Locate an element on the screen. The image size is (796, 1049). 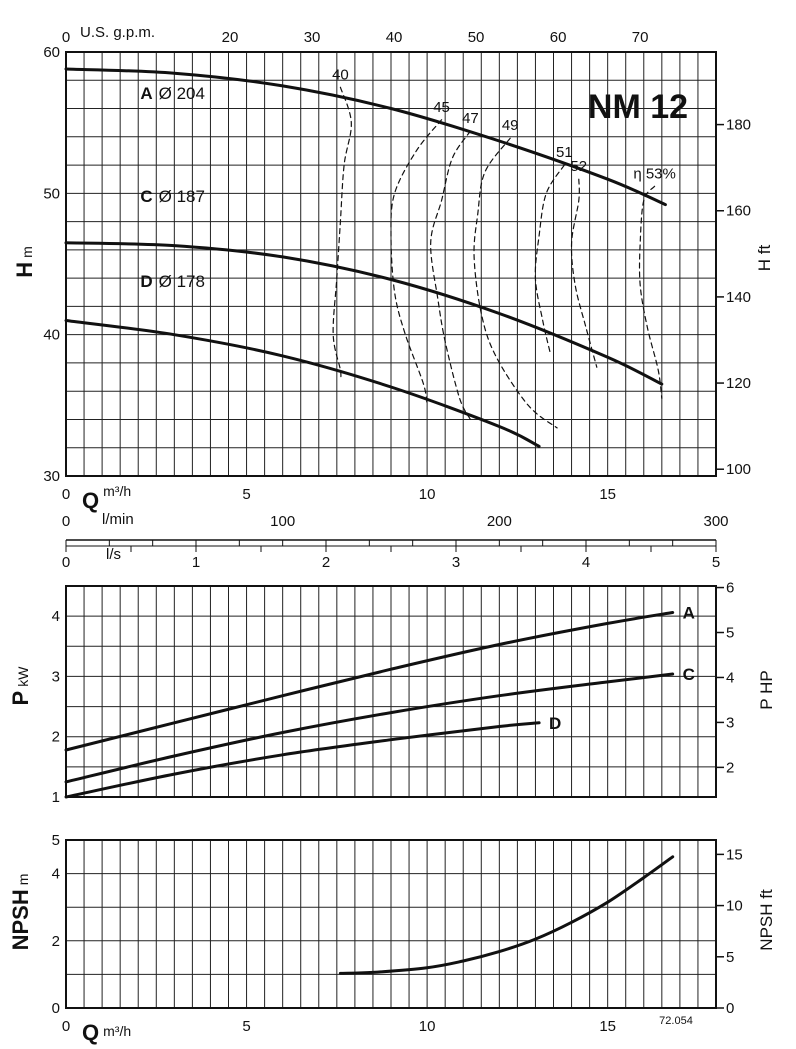
head-curve-diameter: Ø 204 is located at coordinates (182, 93).